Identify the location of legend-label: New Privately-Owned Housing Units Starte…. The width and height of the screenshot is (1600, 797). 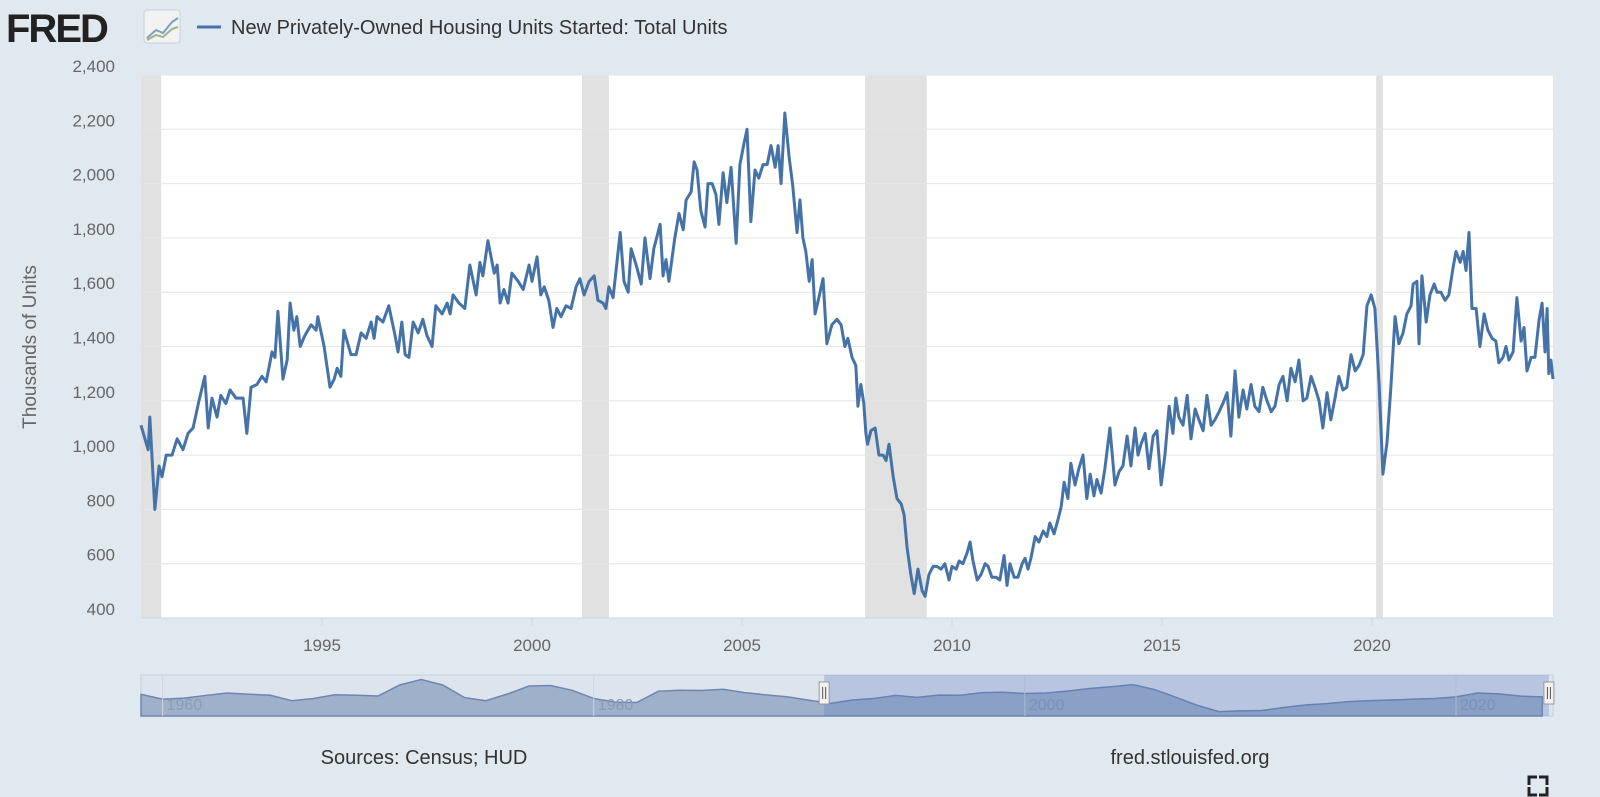
(479, 28).